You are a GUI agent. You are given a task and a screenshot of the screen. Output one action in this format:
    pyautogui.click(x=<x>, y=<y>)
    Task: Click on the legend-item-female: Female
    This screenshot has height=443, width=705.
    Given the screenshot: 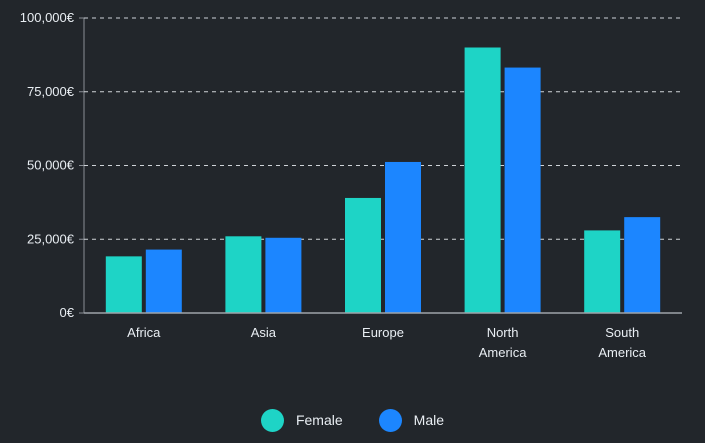 What is the action you would take?
    pyautogui.click(x=301, y=420)
    